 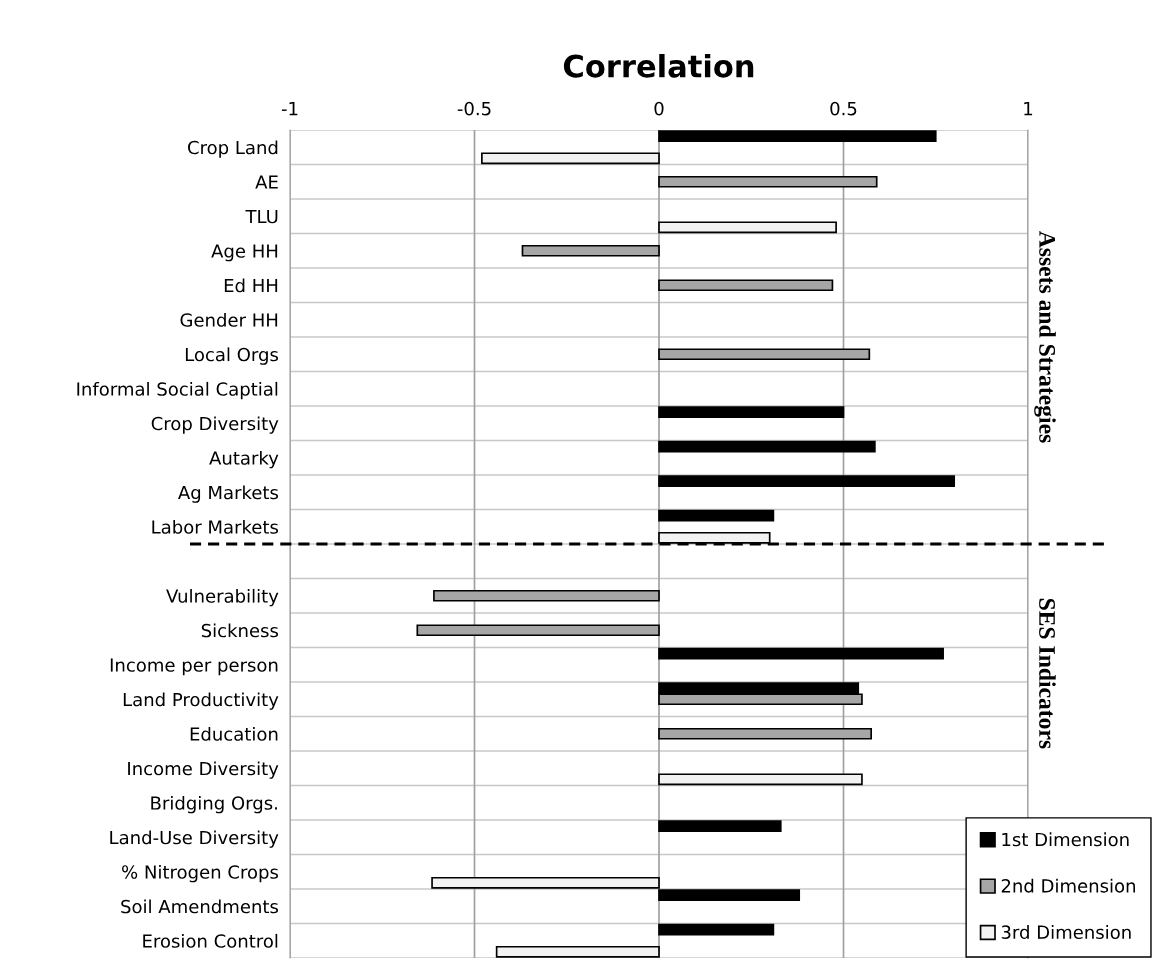 What do you see at coordinates (658, 66) in the screenshot?
I see `chart-title: Correlation` at bounding box center [658, 66].